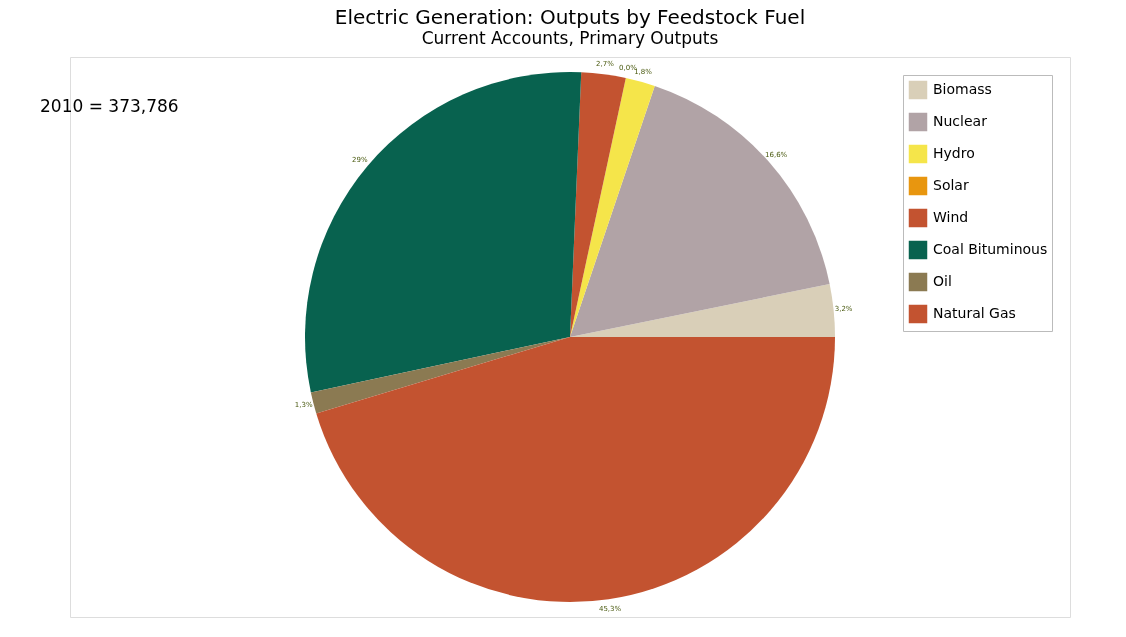 Image resolution: width=1126 pixels, height=637 pixels. Describe the element at coordinates (109, 106) in the screenshot. I see `text: 2010 = 373,786` at that location.